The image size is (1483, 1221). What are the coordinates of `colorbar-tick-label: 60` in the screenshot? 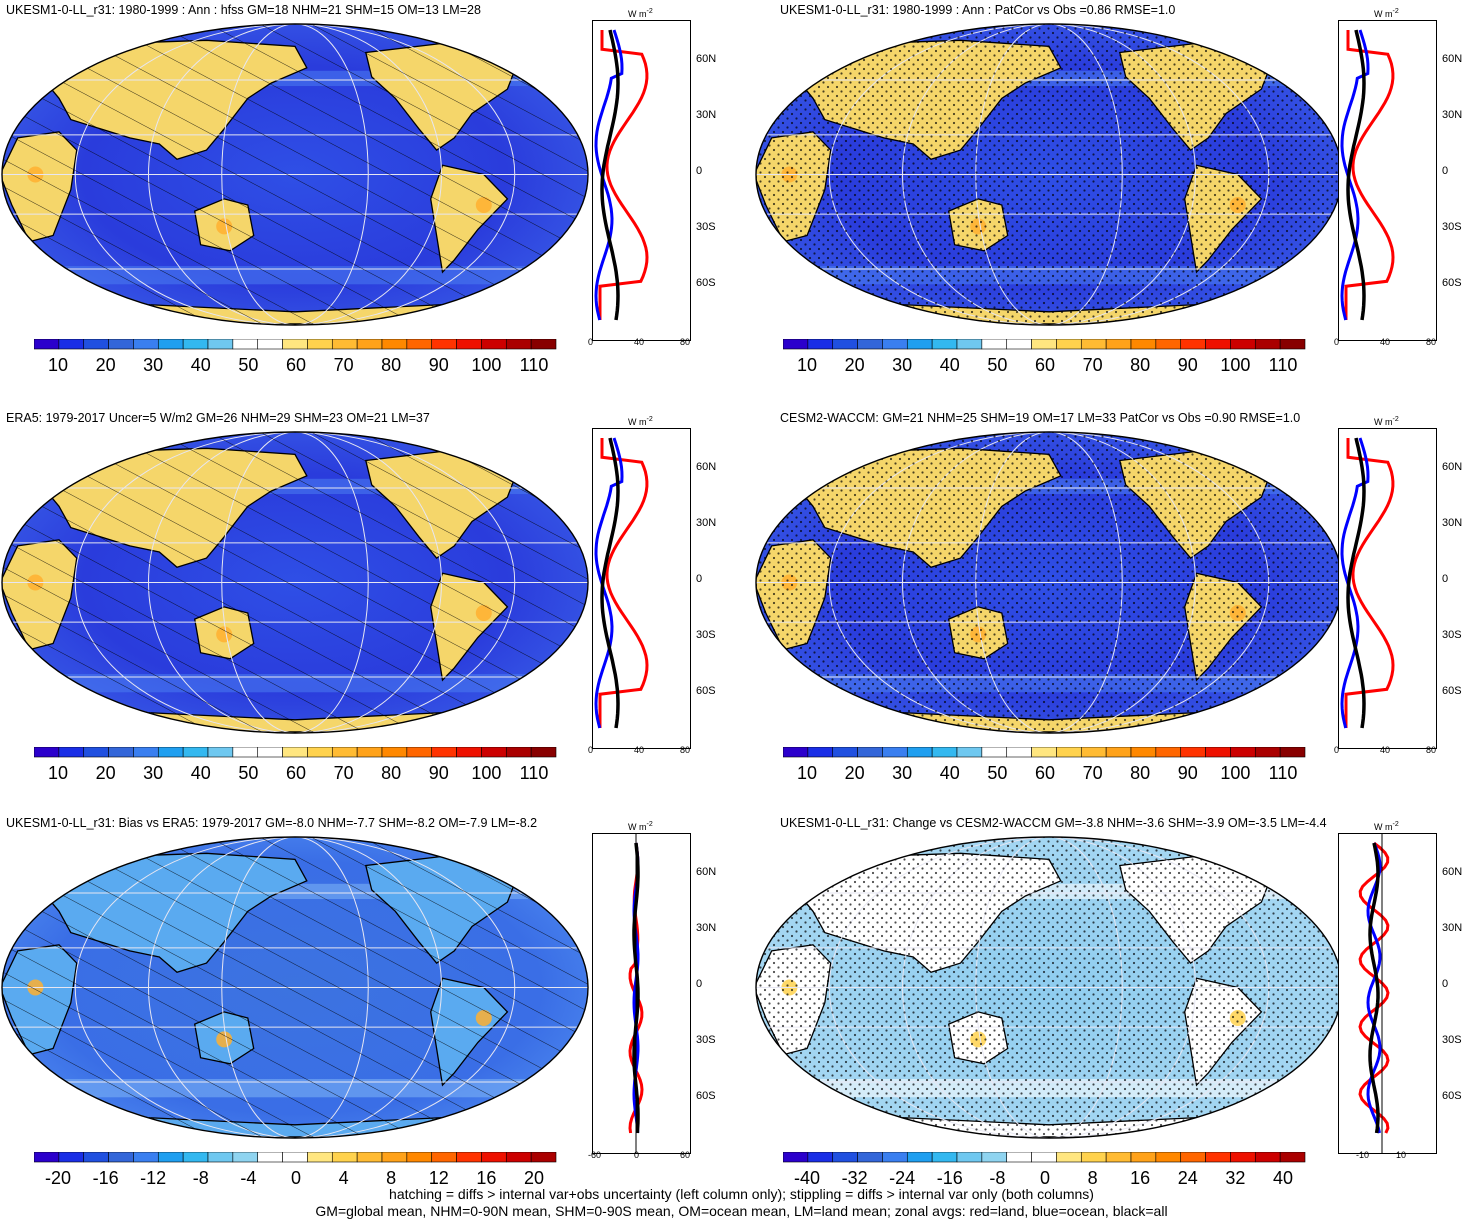 It's located at (296, 365).